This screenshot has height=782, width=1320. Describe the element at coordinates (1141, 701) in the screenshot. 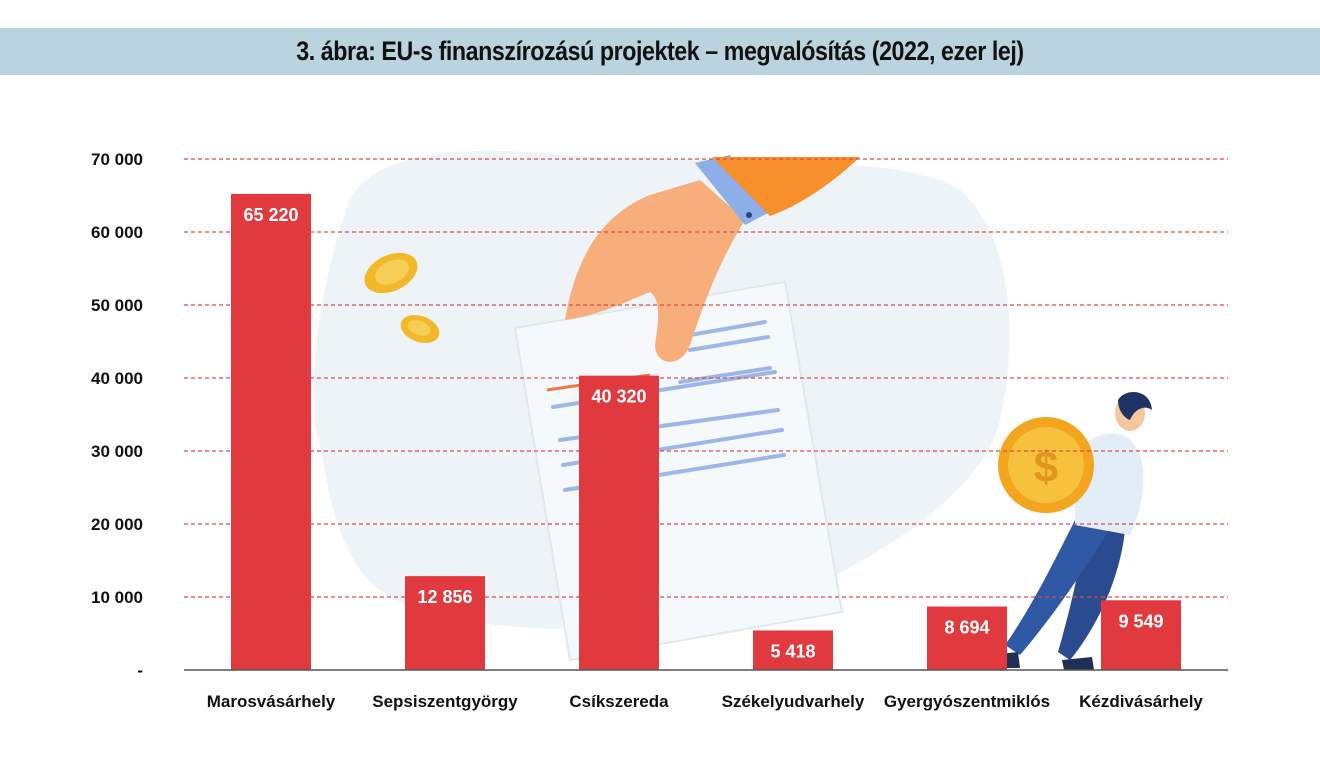

I see `x-category-label: Kézdivásárhely` at that location.